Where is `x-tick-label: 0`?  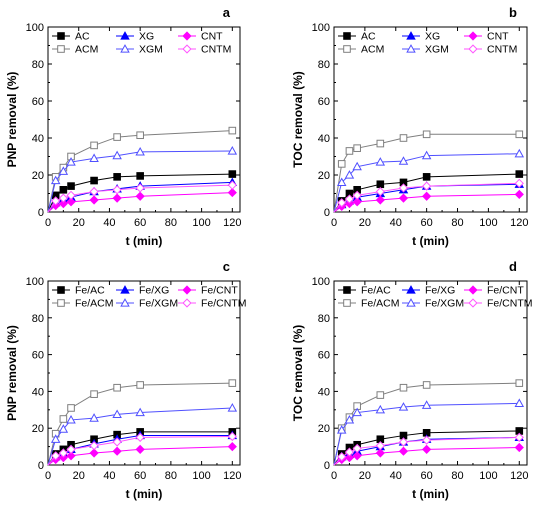
x-tick-label: 0 is located at coordinates (48, 476).